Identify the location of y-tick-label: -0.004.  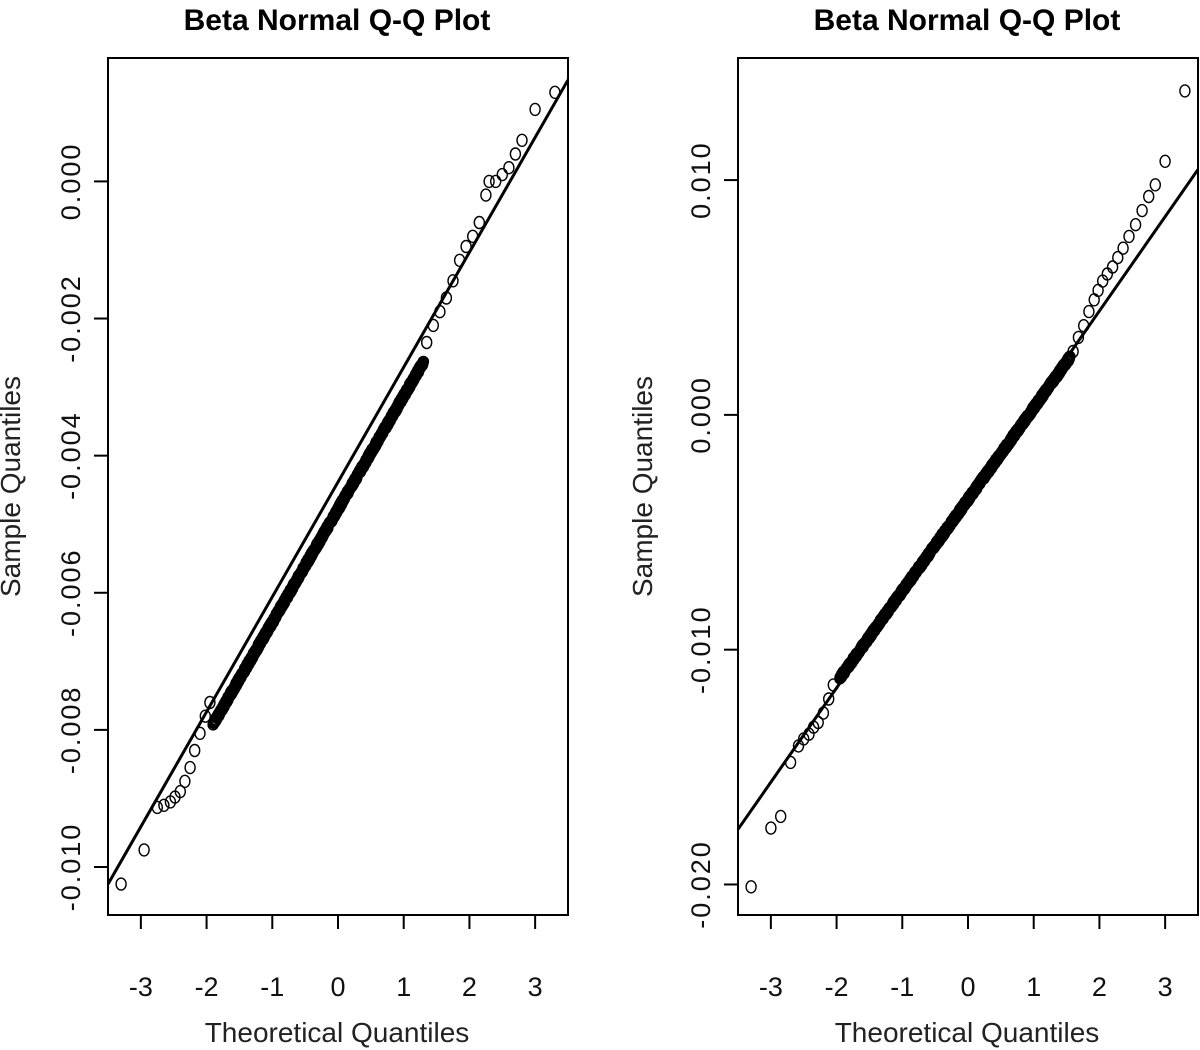
(71, 455).